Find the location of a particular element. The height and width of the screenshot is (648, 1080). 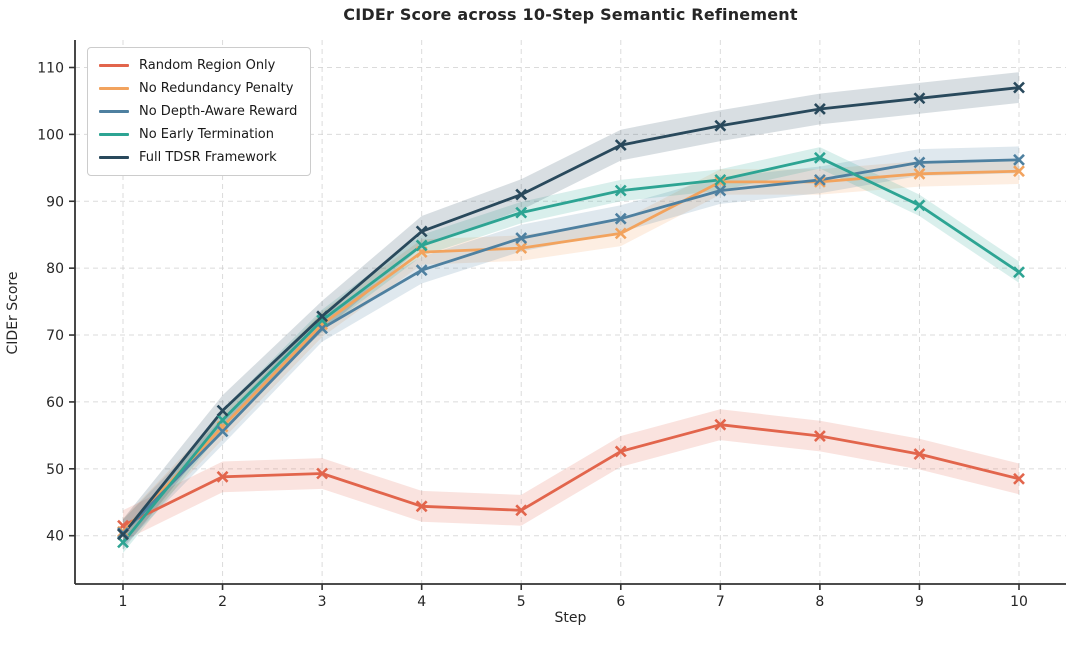

y-tick-label: 100 is located at coordinates (50, 135).